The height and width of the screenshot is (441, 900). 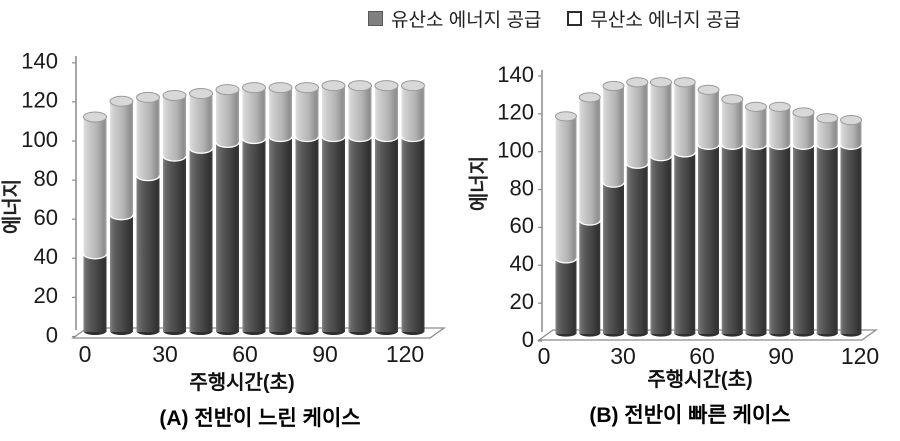 I want to click on filled-square-icon, so click(x=375, y=18).